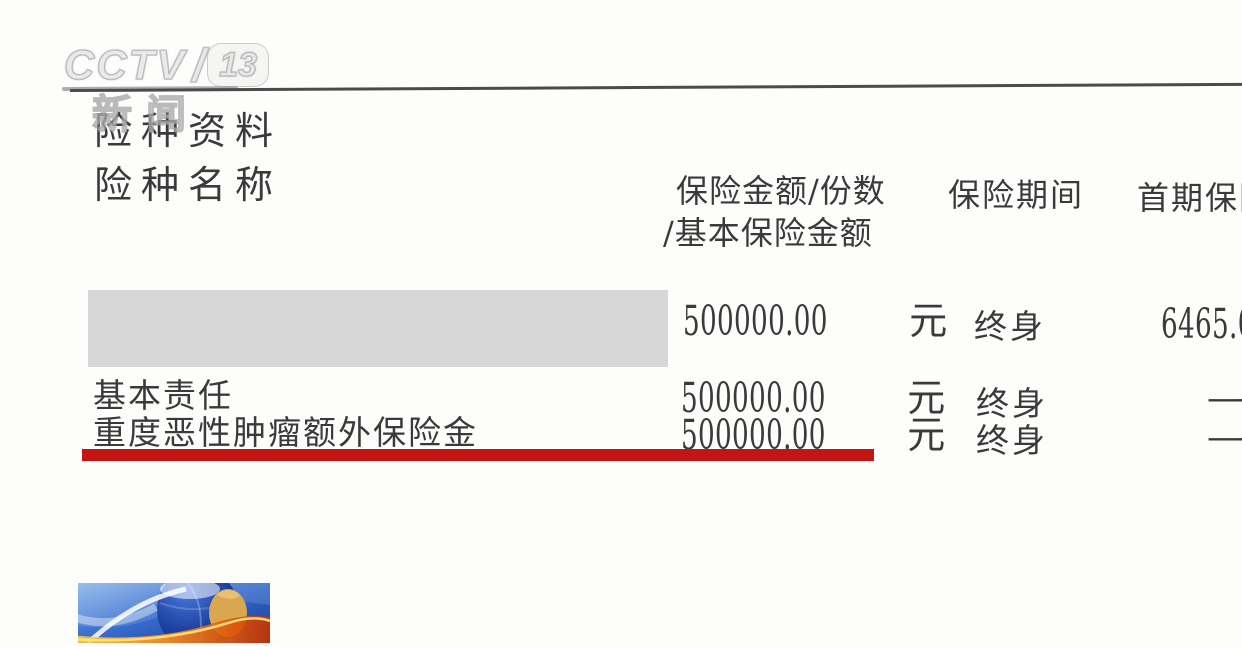 The height and width of the screenshot is (647, 1242). I want to click on row3-amount: 500000.00 元, so click(813, 435).